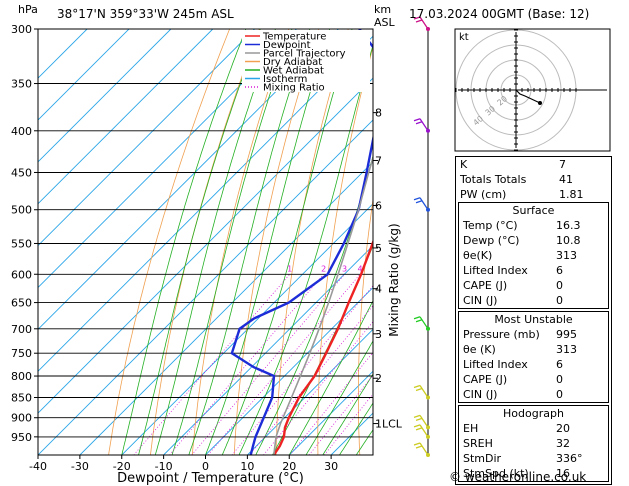 This screenshot has height=486, width=629. What do you see at coordinates (478, 443) in the screenshot?
I see `hodograph-label: SREH` at bounding box center [478, 443].